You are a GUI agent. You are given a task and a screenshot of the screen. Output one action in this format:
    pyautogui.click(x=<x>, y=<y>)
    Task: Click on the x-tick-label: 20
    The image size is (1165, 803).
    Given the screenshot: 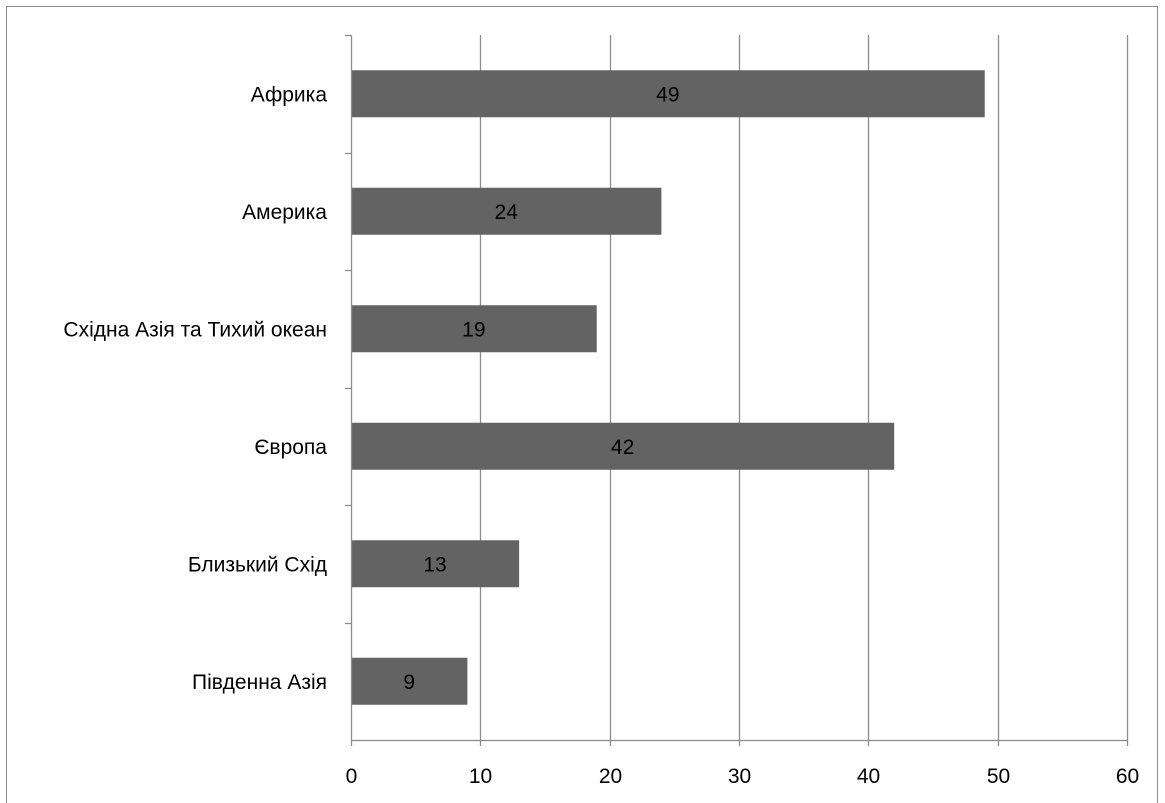 What is the action you would take?
    pyautogui.click(x=610, y=776)
    